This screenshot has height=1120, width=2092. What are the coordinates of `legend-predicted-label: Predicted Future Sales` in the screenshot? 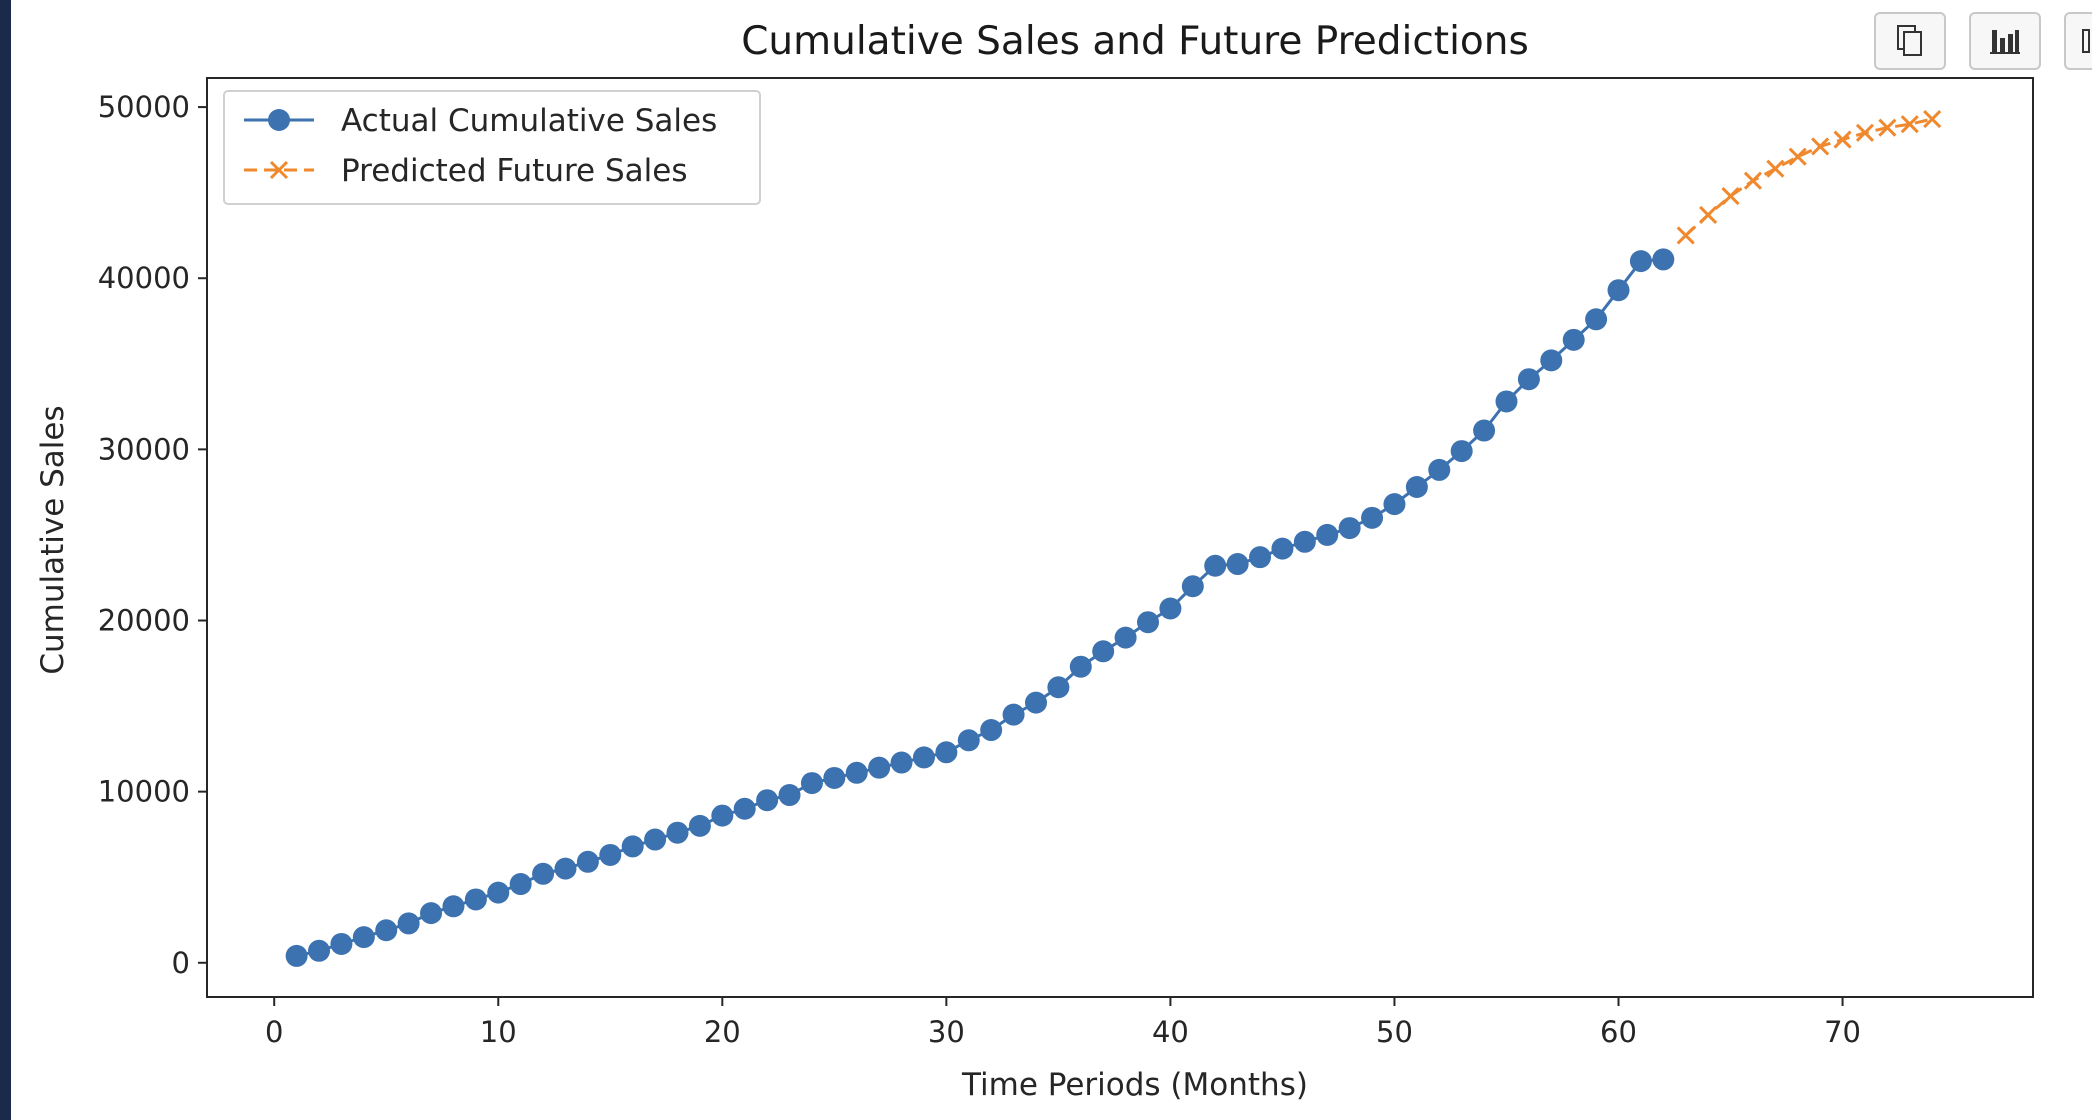 It's located at (514, 171).